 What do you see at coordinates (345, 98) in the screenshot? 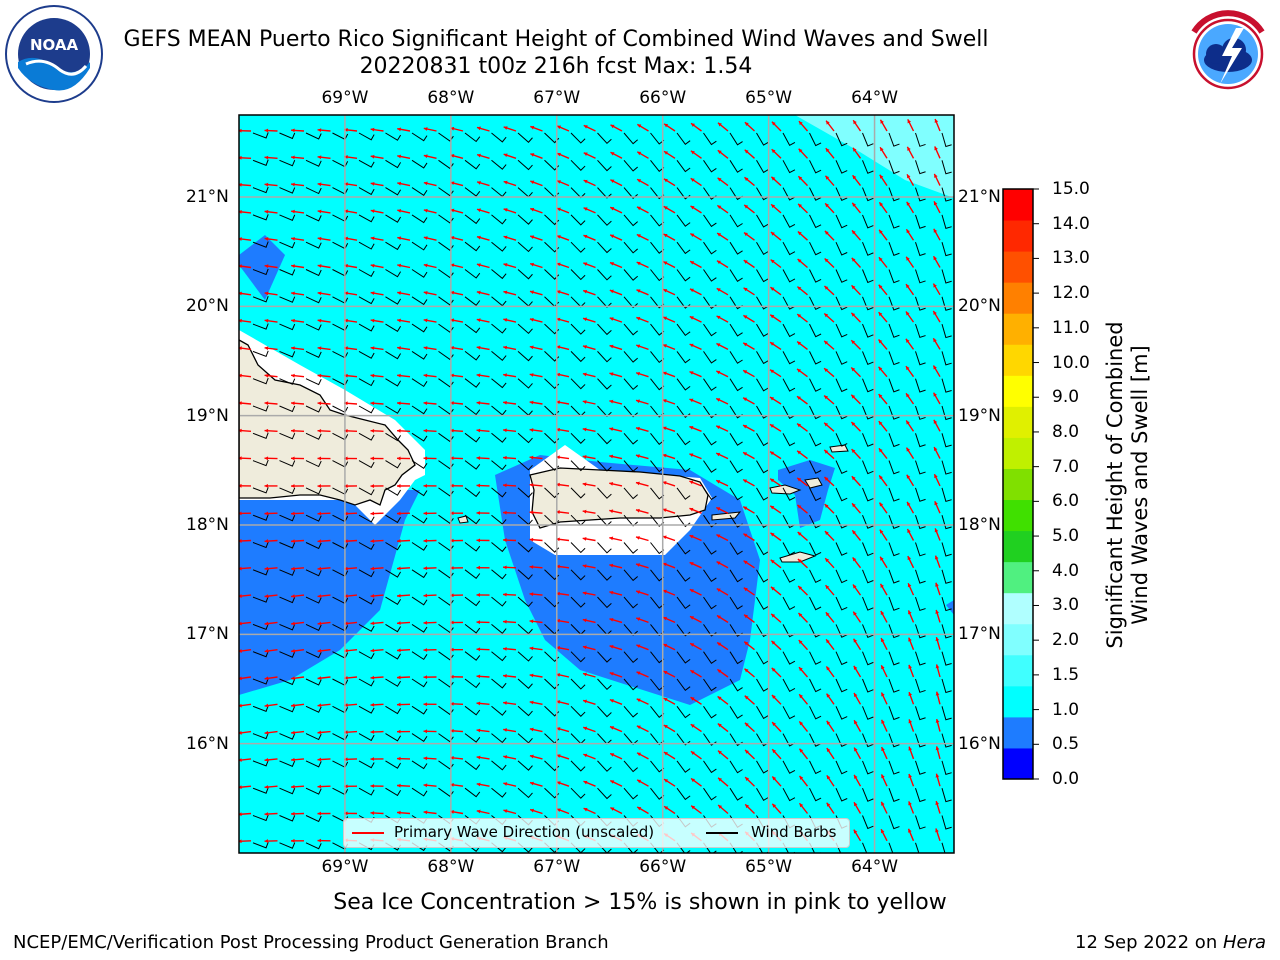
I see `lon-tick-label: 69°W` at bounding box center [345, 98].